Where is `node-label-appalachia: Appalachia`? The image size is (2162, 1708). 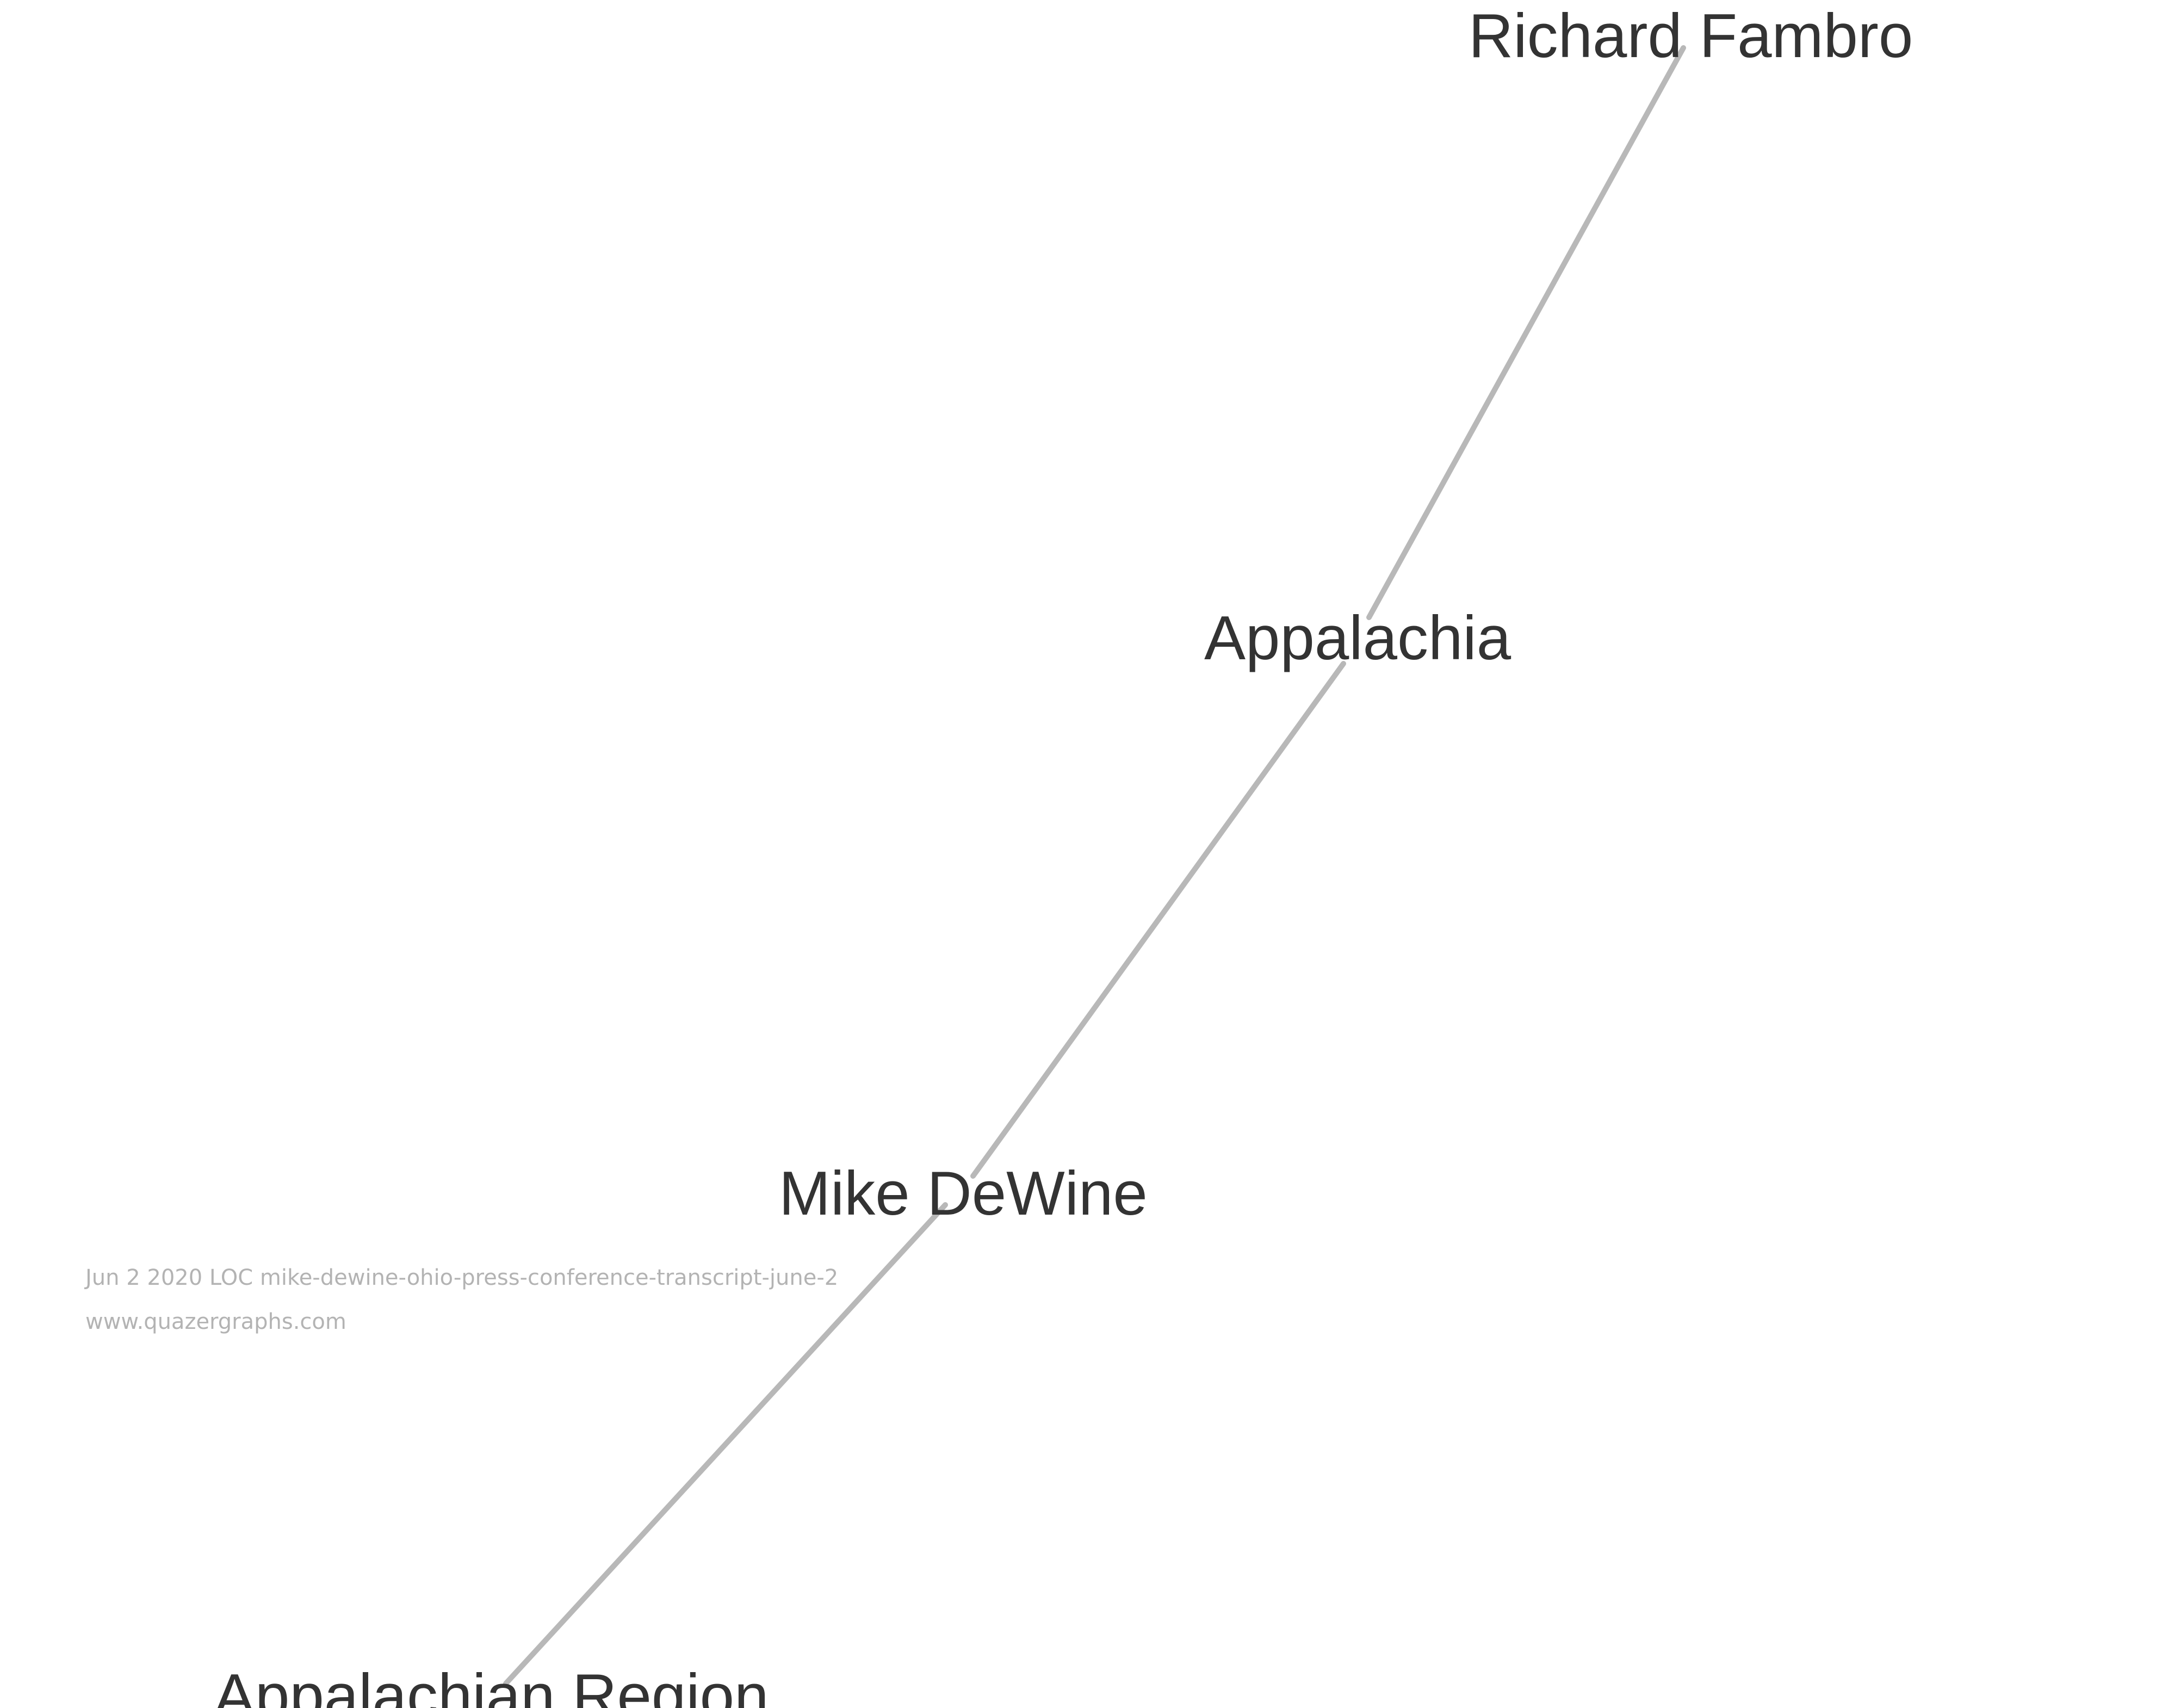
node-label-appalachia: Appalachia is located at coordinates (1357, 638).